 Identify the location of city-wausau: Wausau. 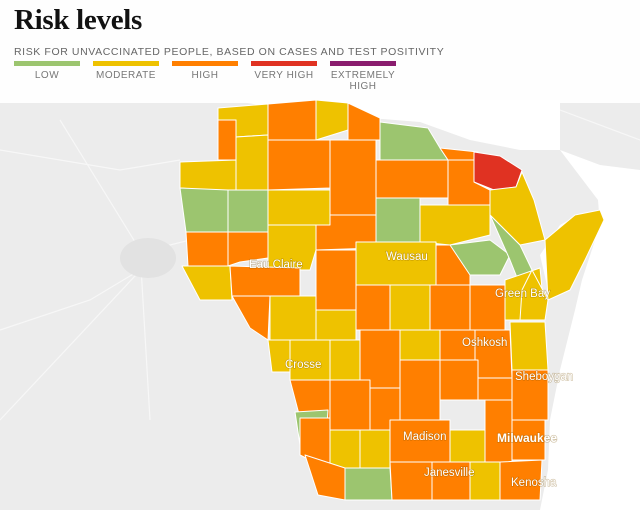
(407, 257).